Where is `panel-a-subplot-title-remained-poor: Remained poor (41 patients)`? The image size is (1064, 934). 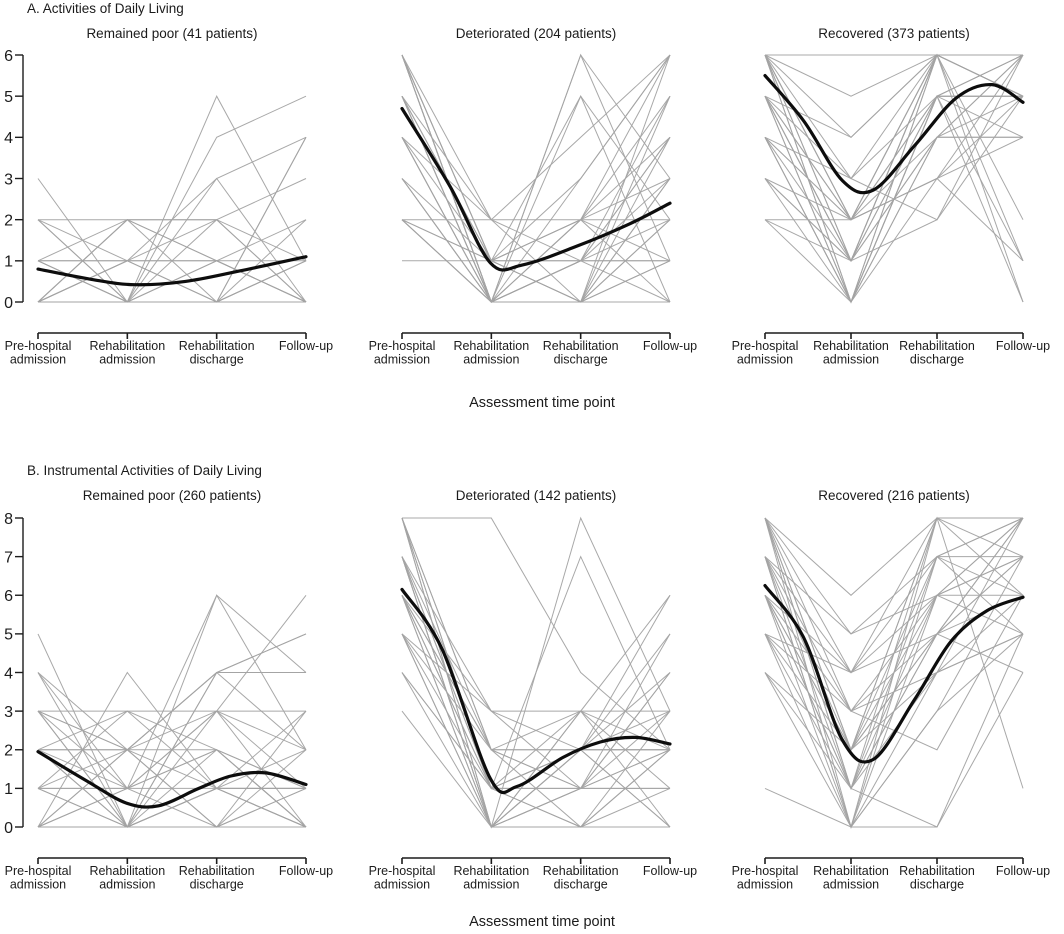 panel-a-subplot-title-remained-poor: Remained poor (41 patients) is located at coordinates (172, 33).